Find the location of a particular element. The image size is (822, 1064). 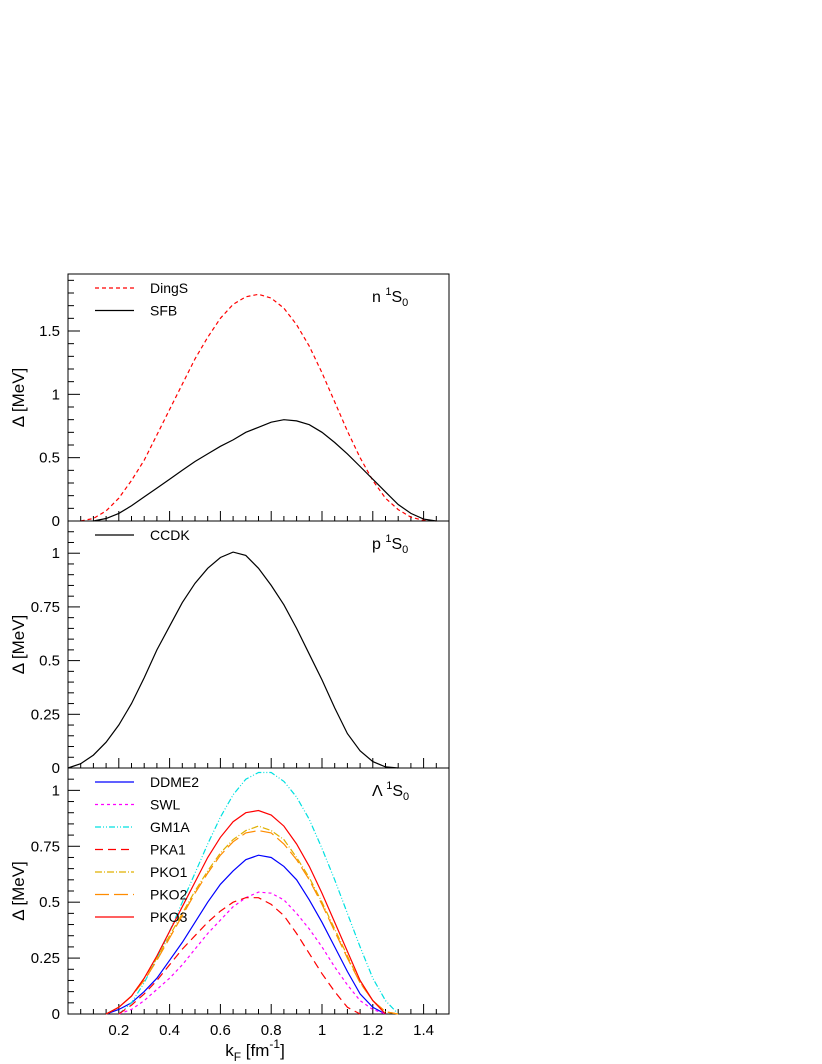

legend-label: SWL is located at coordinates (165, 805).